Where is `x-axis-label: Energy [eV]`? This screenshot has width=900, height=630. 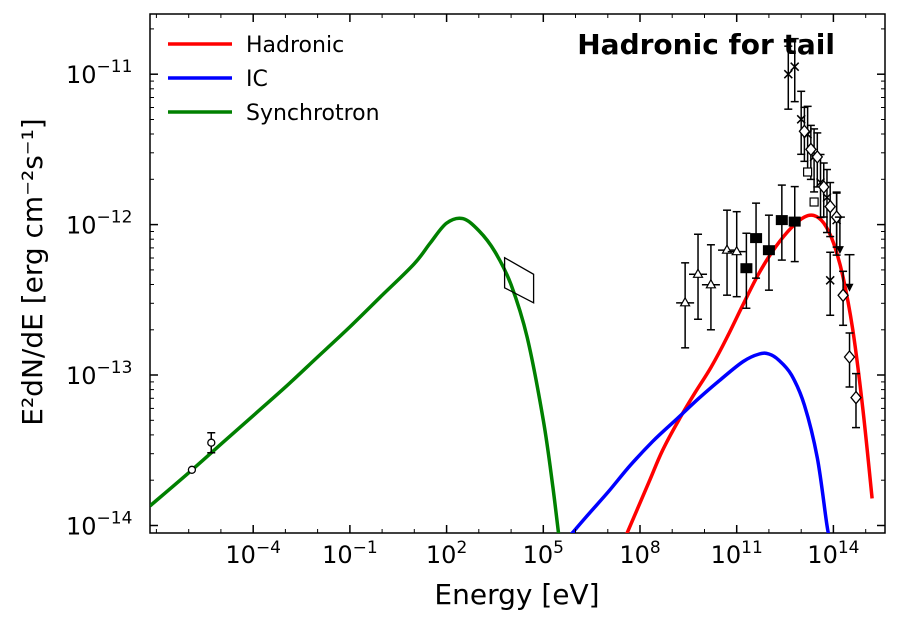 x-axis-label: Energy [eV] is located at coordinates (516, 594).